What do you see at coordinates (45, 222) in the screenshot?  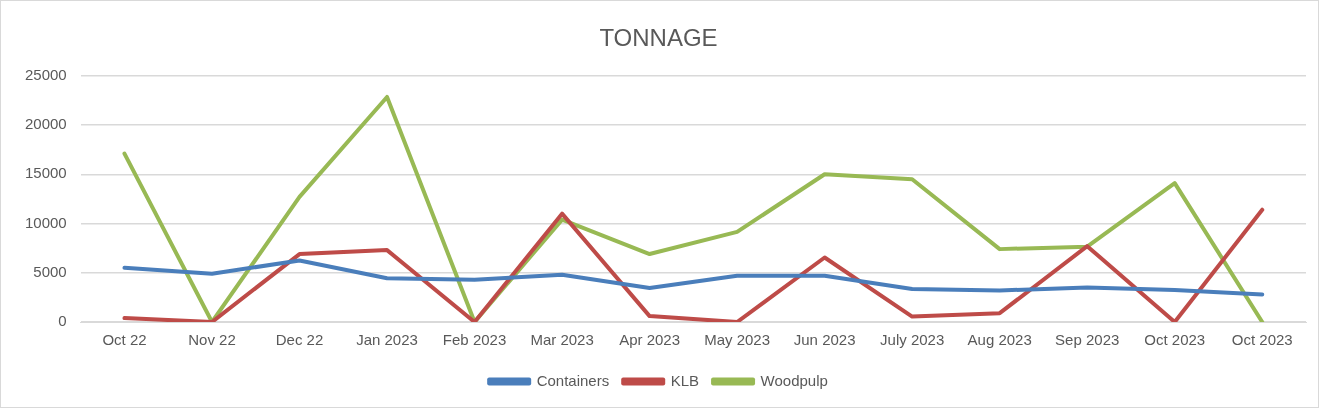 I see `y-tick-label: 10000` at bounding box center [45, 222].